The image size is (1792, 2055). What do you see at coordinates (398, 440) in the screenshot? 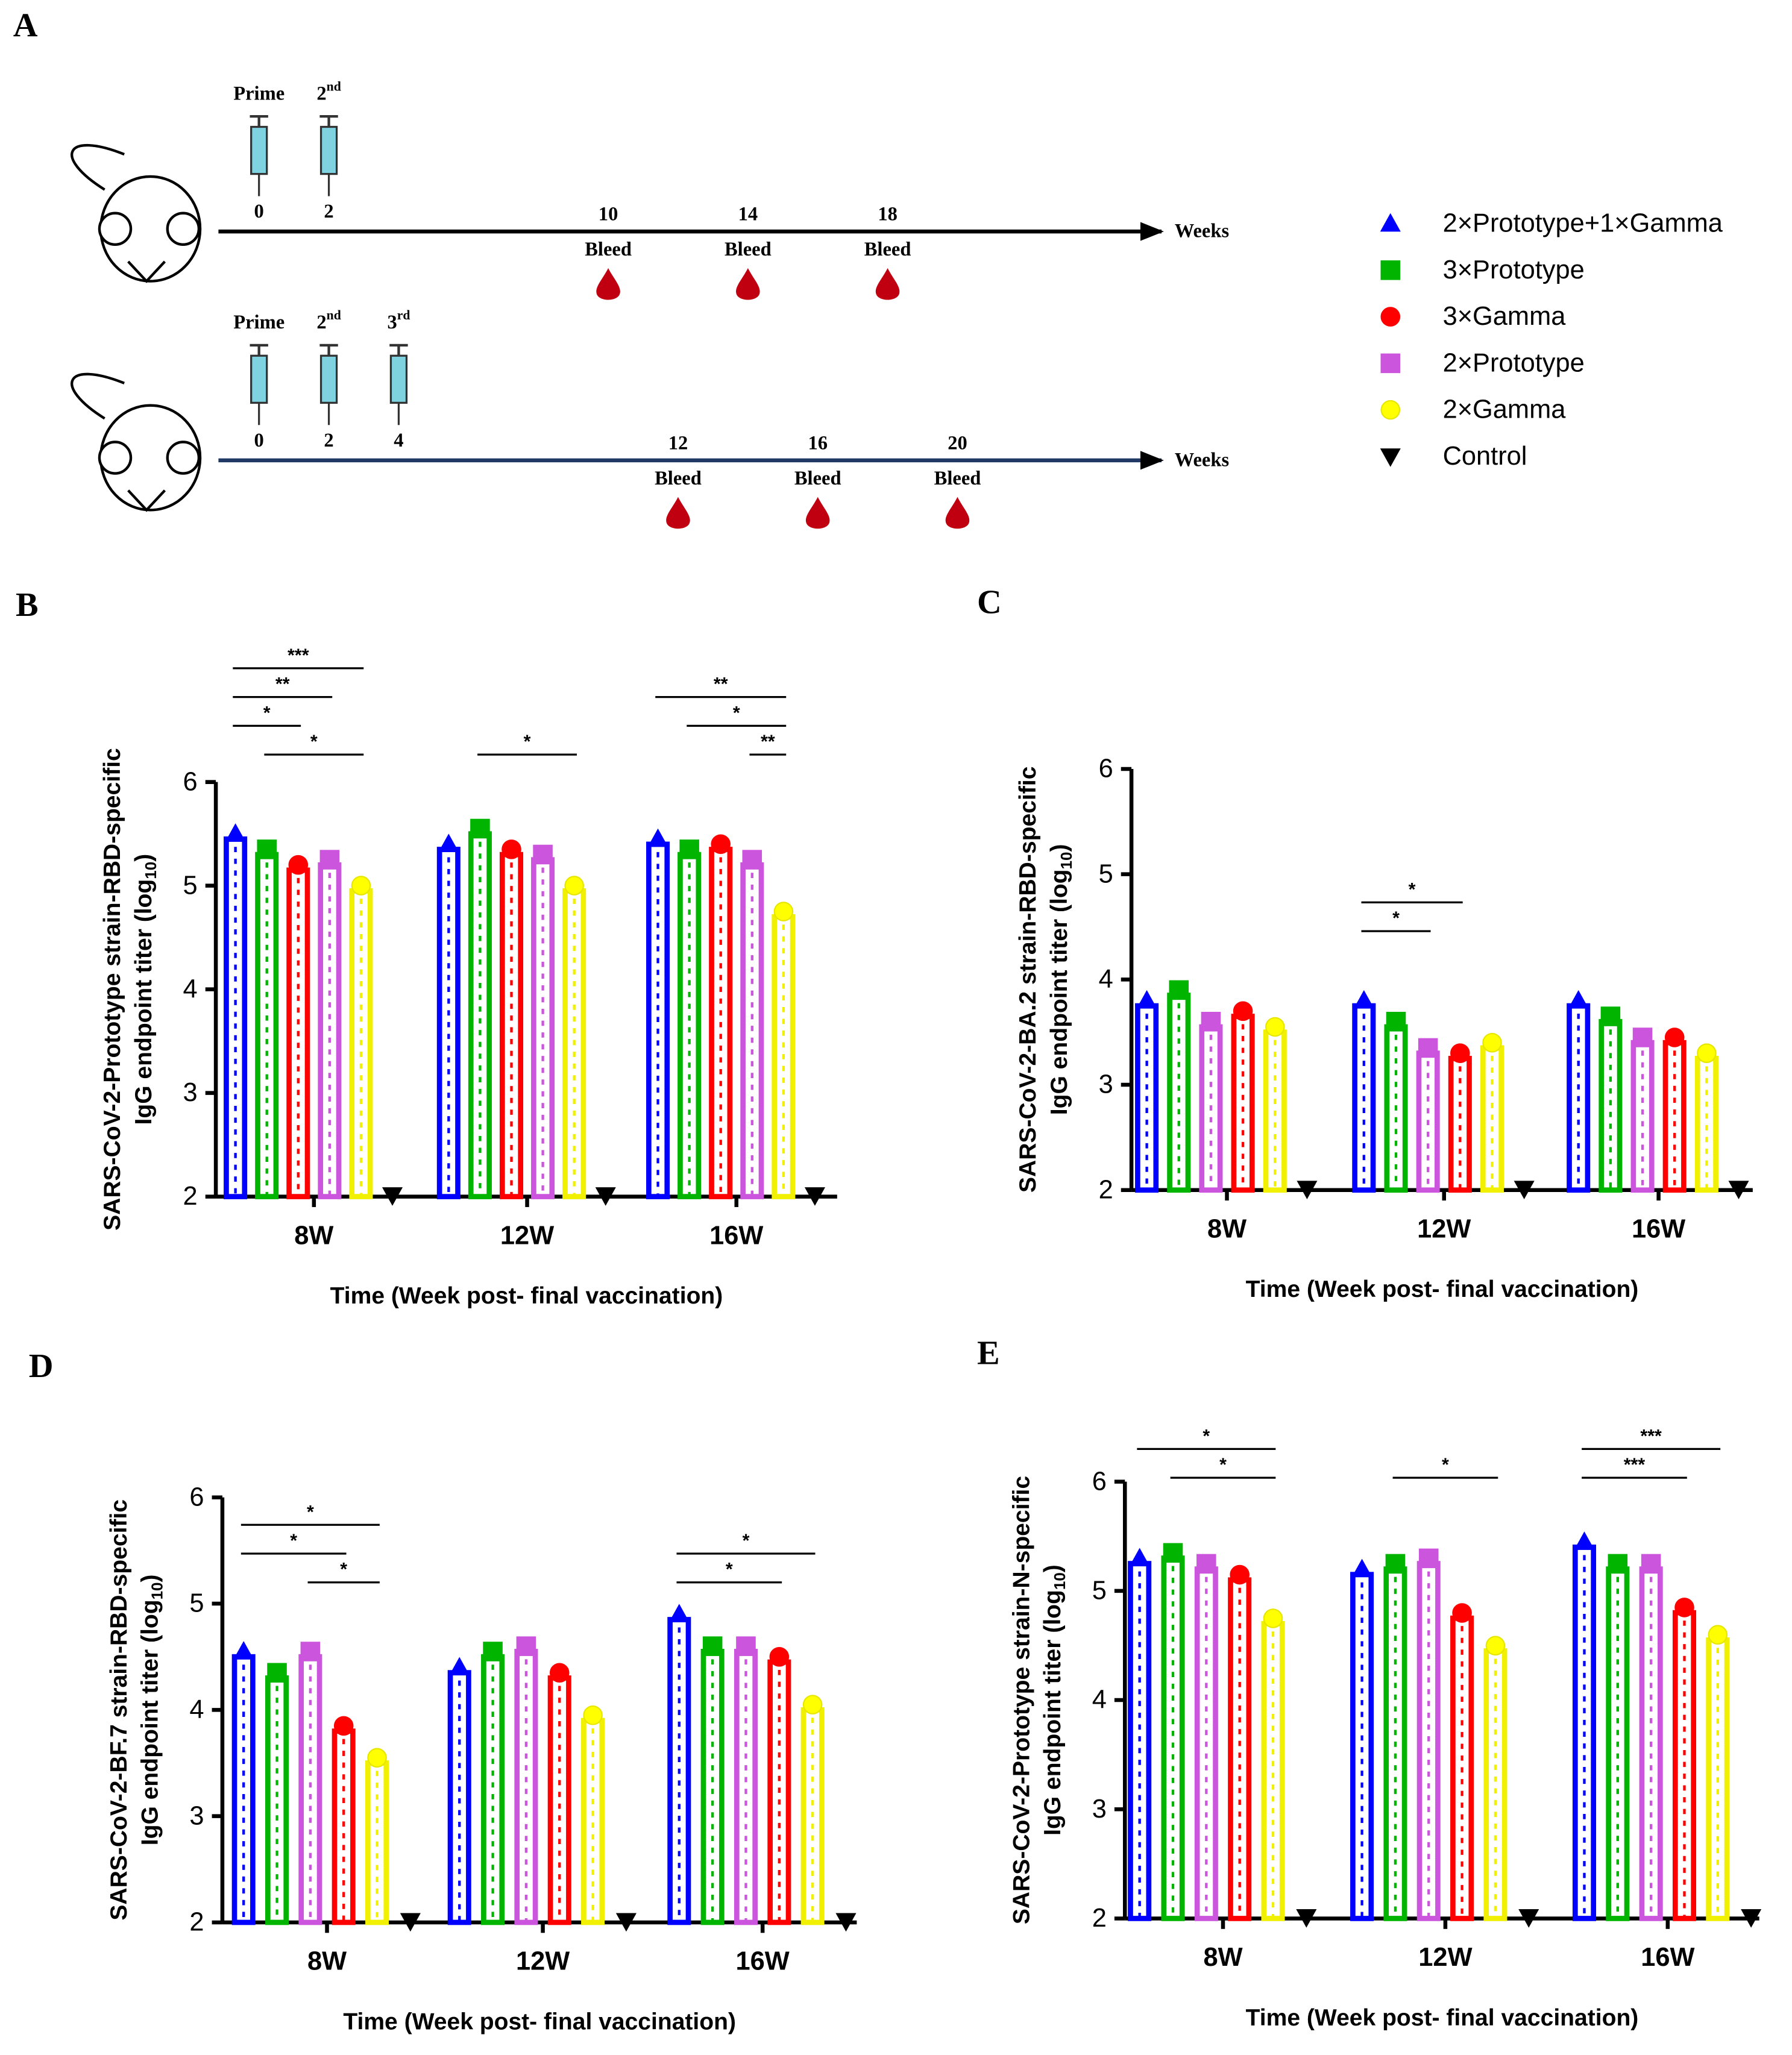
I see `dose-week: 4` at bounding box center [398, 440].